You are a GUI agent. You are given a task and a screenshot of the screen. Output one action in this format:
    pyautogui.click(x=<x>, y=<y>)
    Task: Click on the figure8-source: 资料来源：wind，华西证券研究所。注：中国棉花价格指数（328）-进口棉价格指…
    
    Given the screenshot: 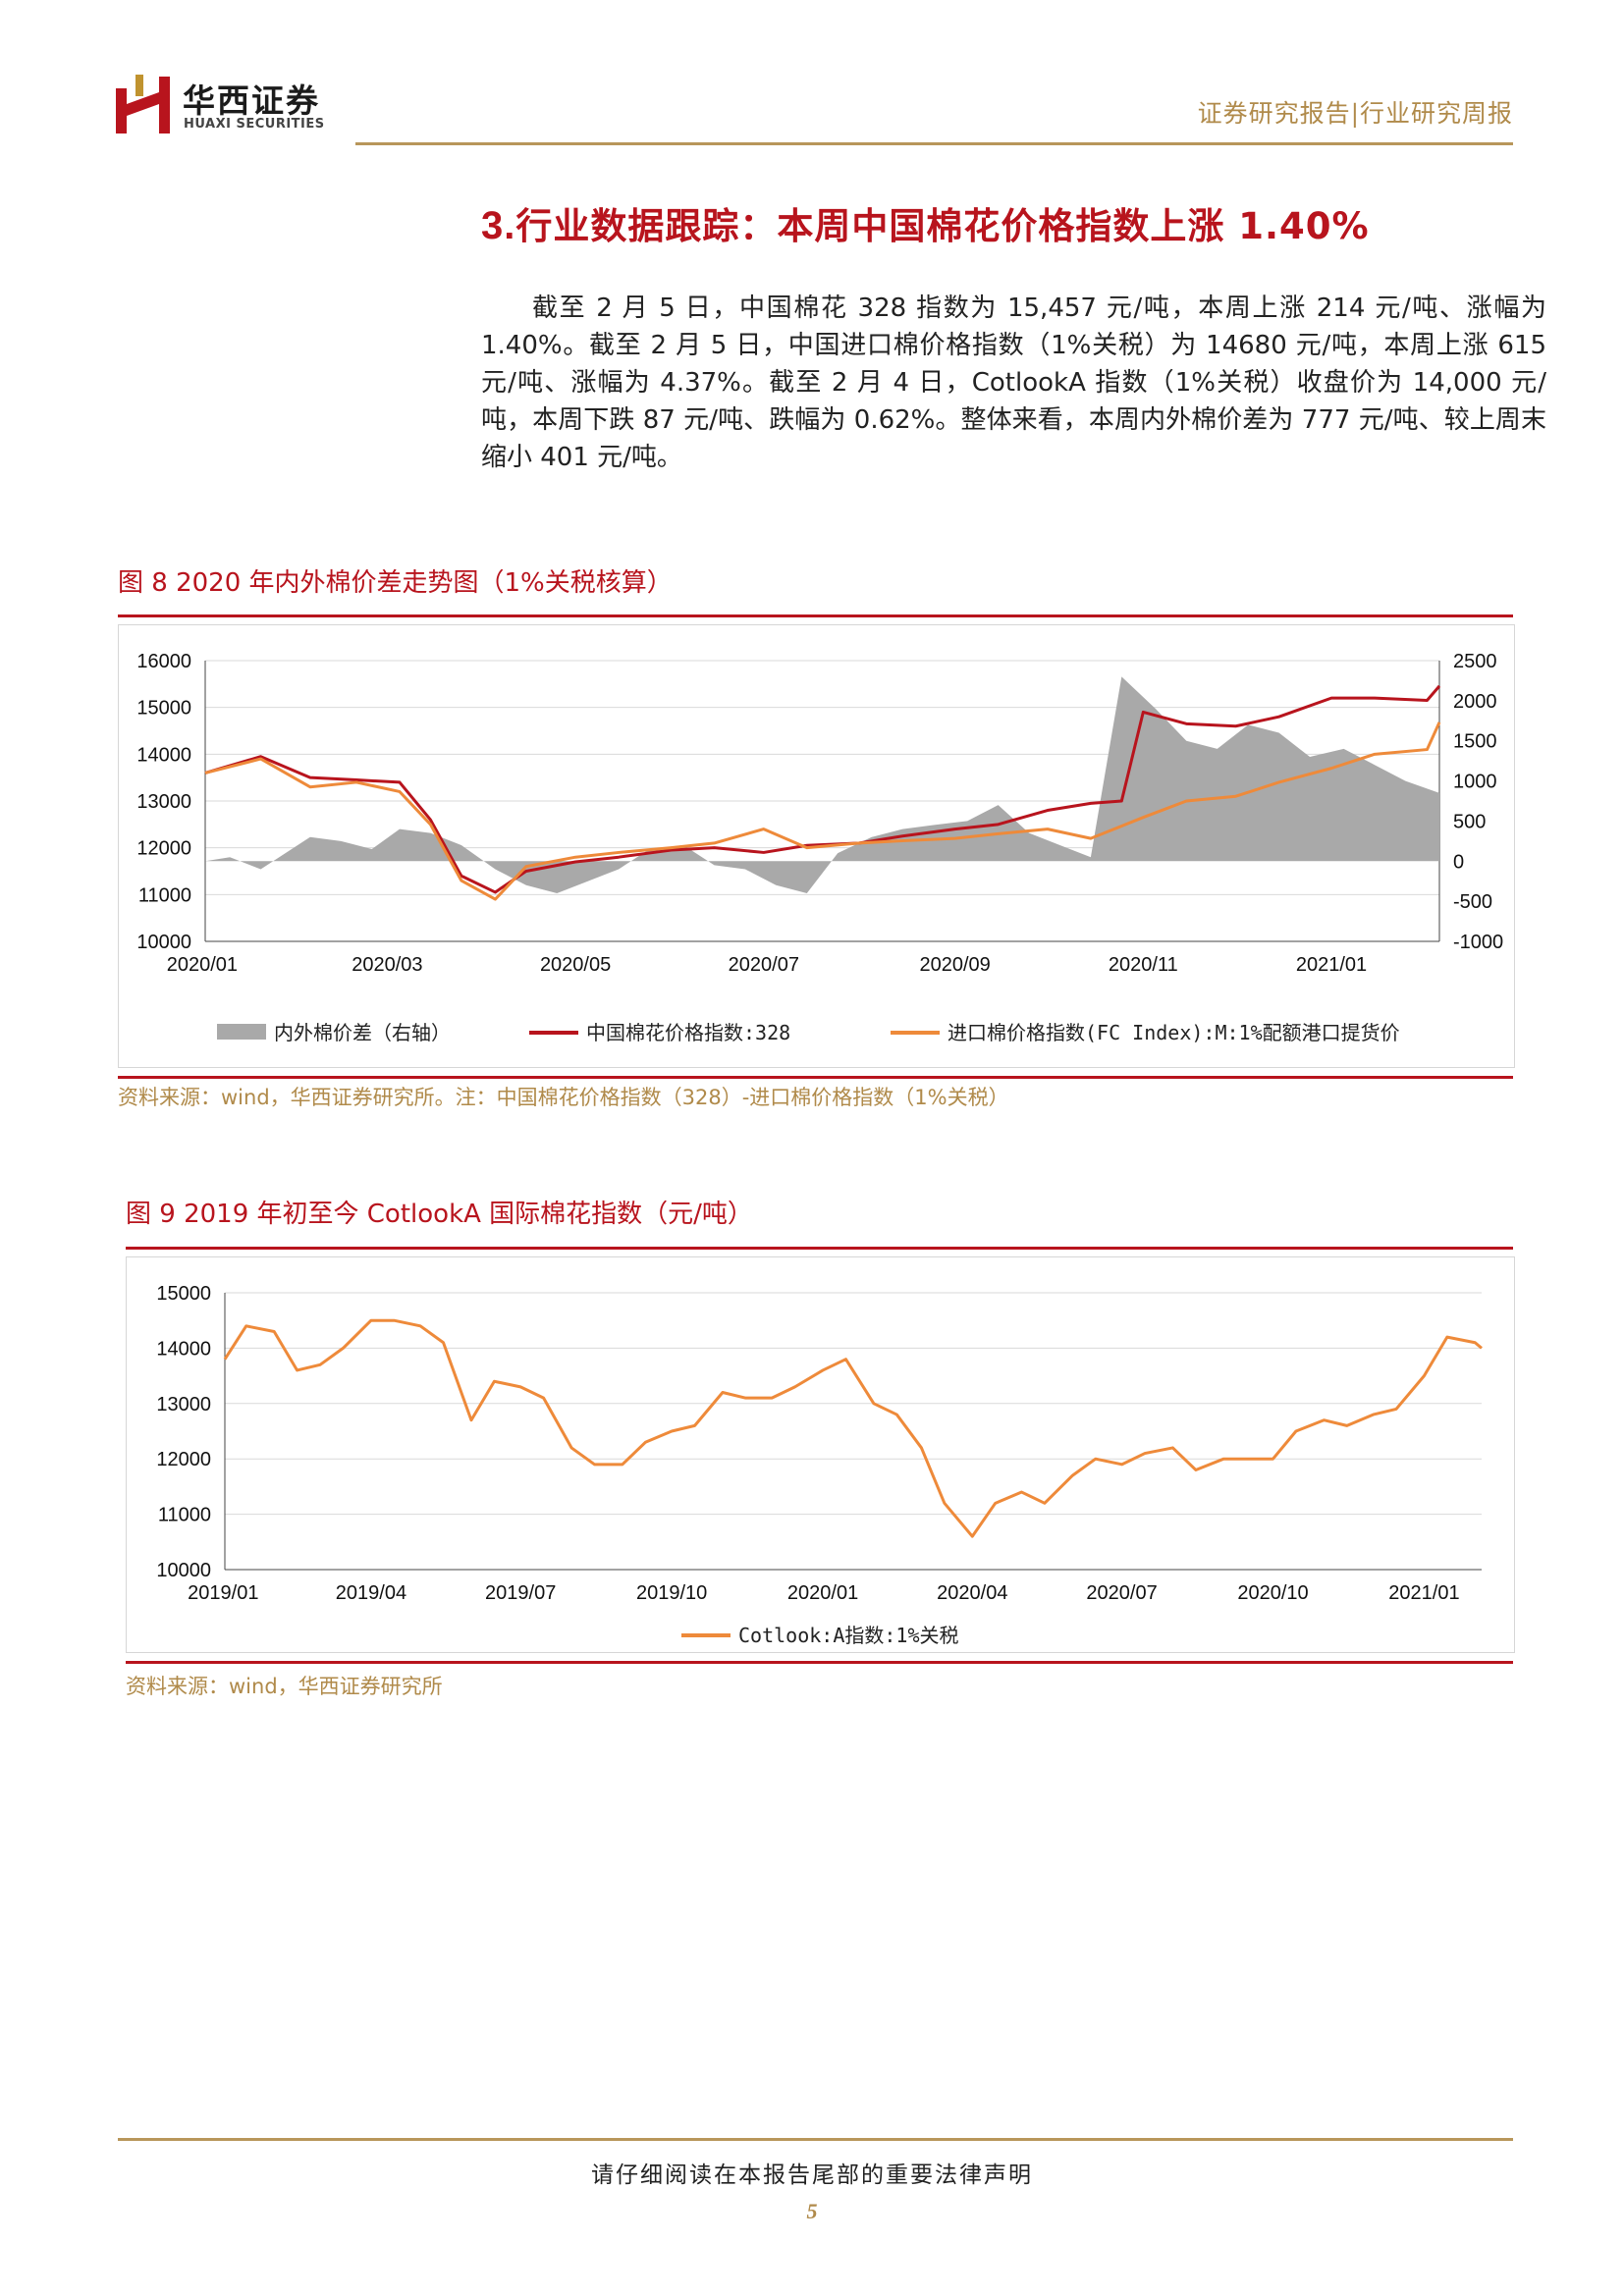 What is the action you would take?
    pyautogui.click(x=563, y=1097)
    